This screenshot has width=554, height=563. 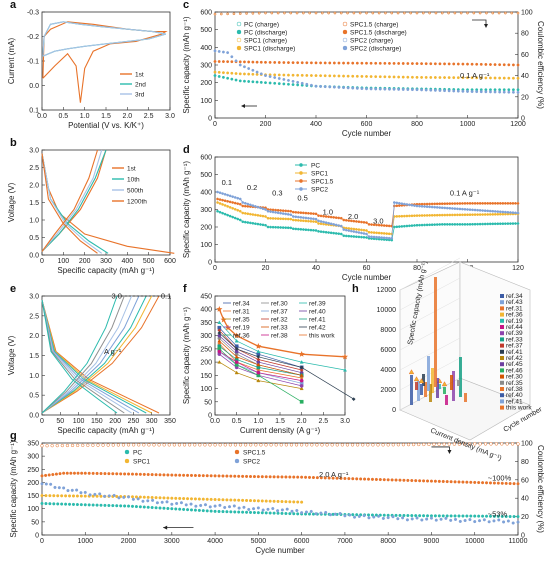 What do you see at coordinates (239, 32) in the screenshot?
I see `legend-marker-PC (discharge)` at bounding box center [239, 32].